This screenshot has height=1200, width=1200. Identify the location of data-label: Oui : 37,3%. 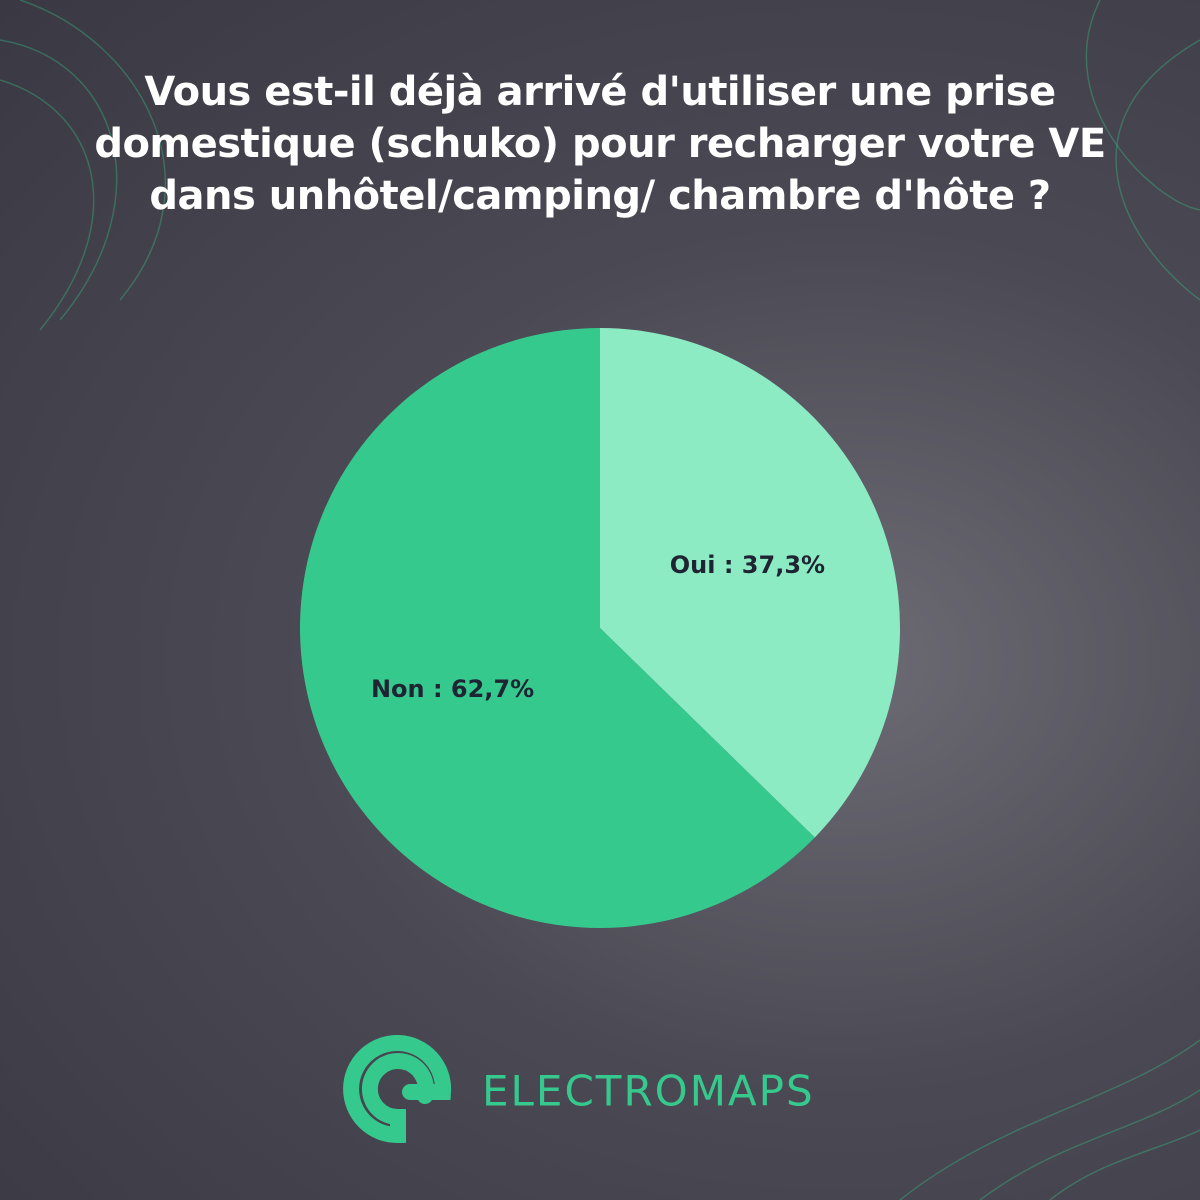
(747, 565).